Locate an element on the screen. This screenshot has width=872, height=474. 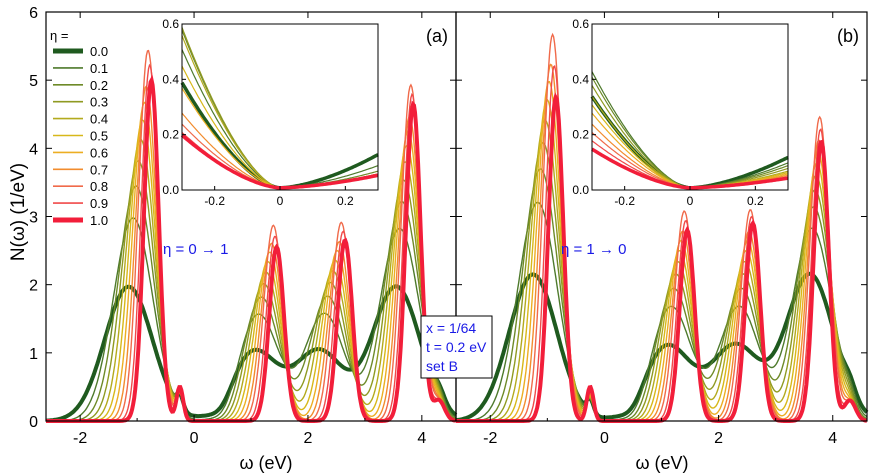
legend-label: 0.2 is located at coordinates (99, 85).